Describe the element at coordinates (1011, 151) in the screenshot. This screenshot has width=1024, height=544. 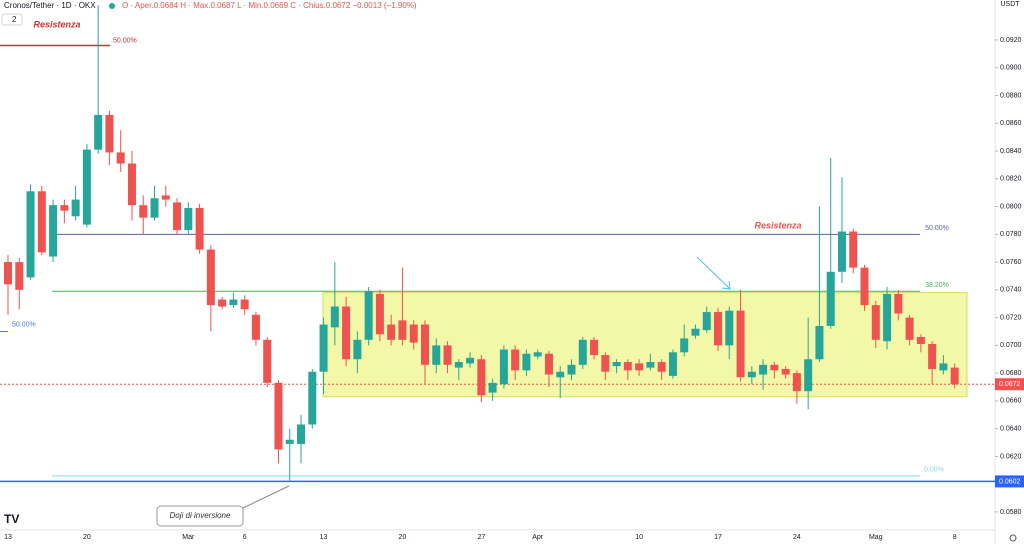
I see `y-tick-label: 0.0840` at that location.